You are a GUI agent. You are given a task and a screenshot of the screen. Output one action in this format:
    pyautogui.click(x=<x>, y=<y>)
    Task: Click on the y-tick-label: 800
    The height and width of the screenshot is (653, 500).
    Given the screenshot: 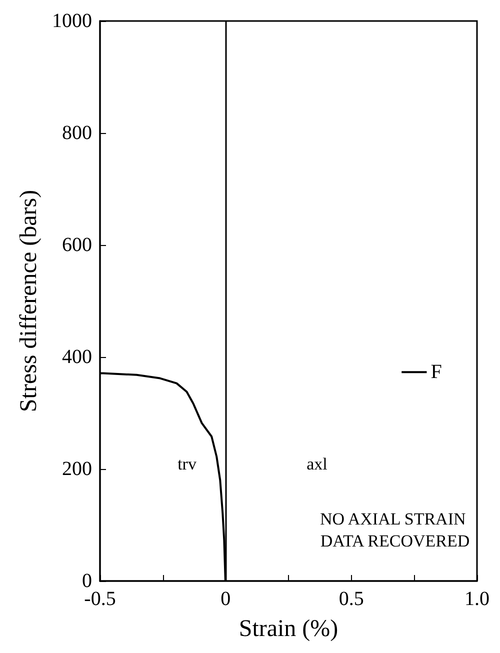 What is the action you would take?
    pyautogui.click(x=77, y=133)
    